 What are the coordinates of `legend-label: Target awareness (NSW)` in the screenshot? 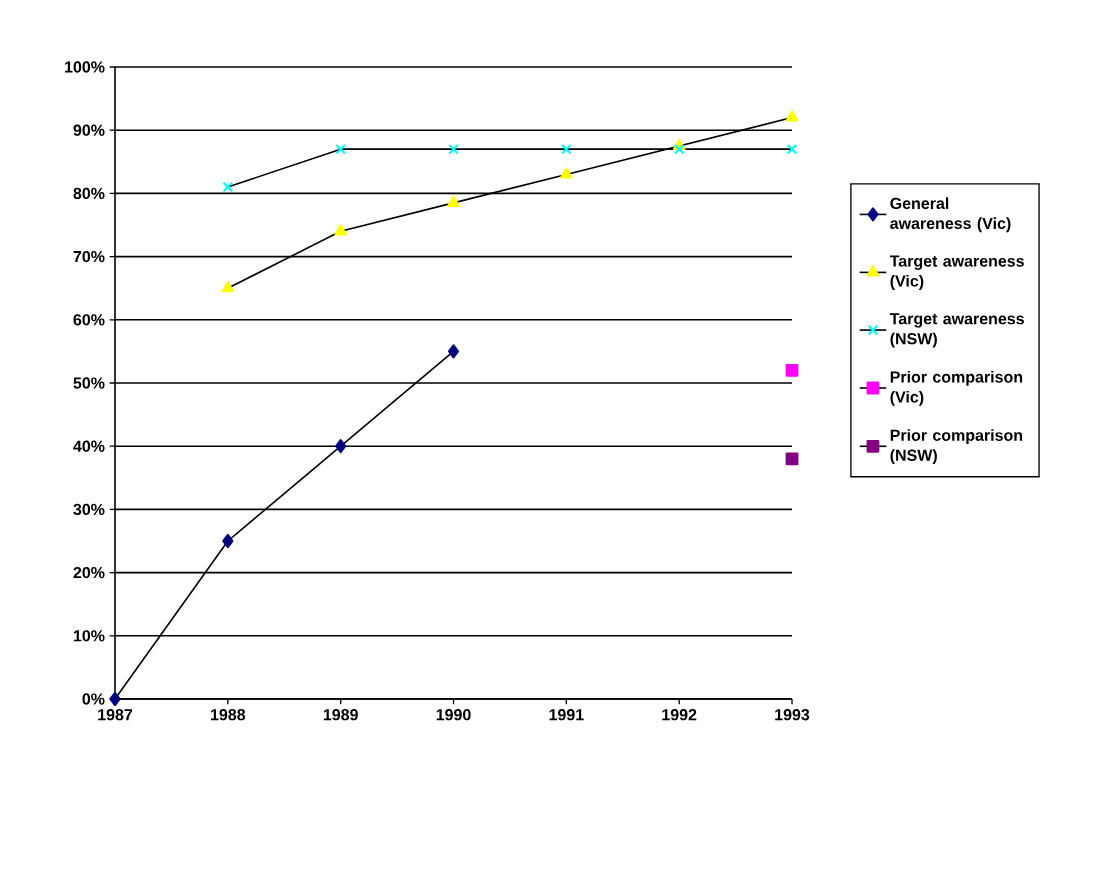 It's located at (956, 330).